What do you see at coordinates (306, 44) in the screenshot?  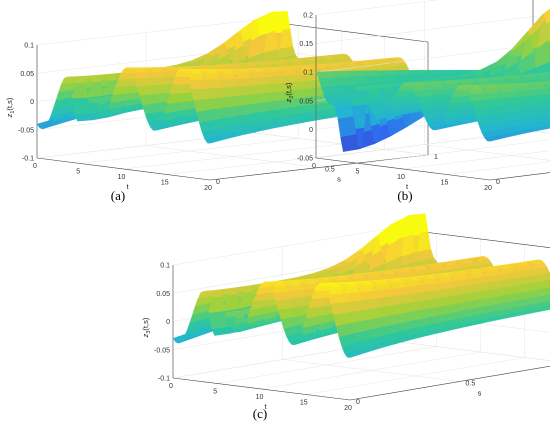 I see `z-tick-label: 0.15` at bounding box center [306, 44].